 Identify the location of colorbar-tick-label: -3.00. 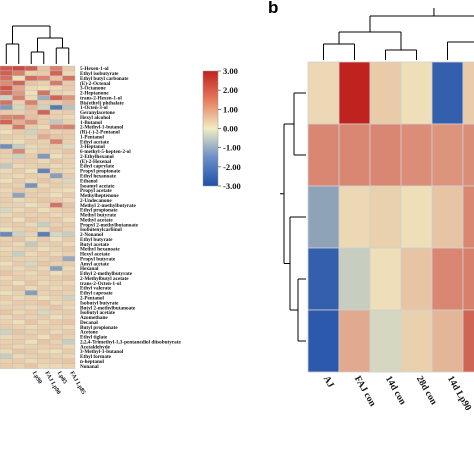
(232, 186).